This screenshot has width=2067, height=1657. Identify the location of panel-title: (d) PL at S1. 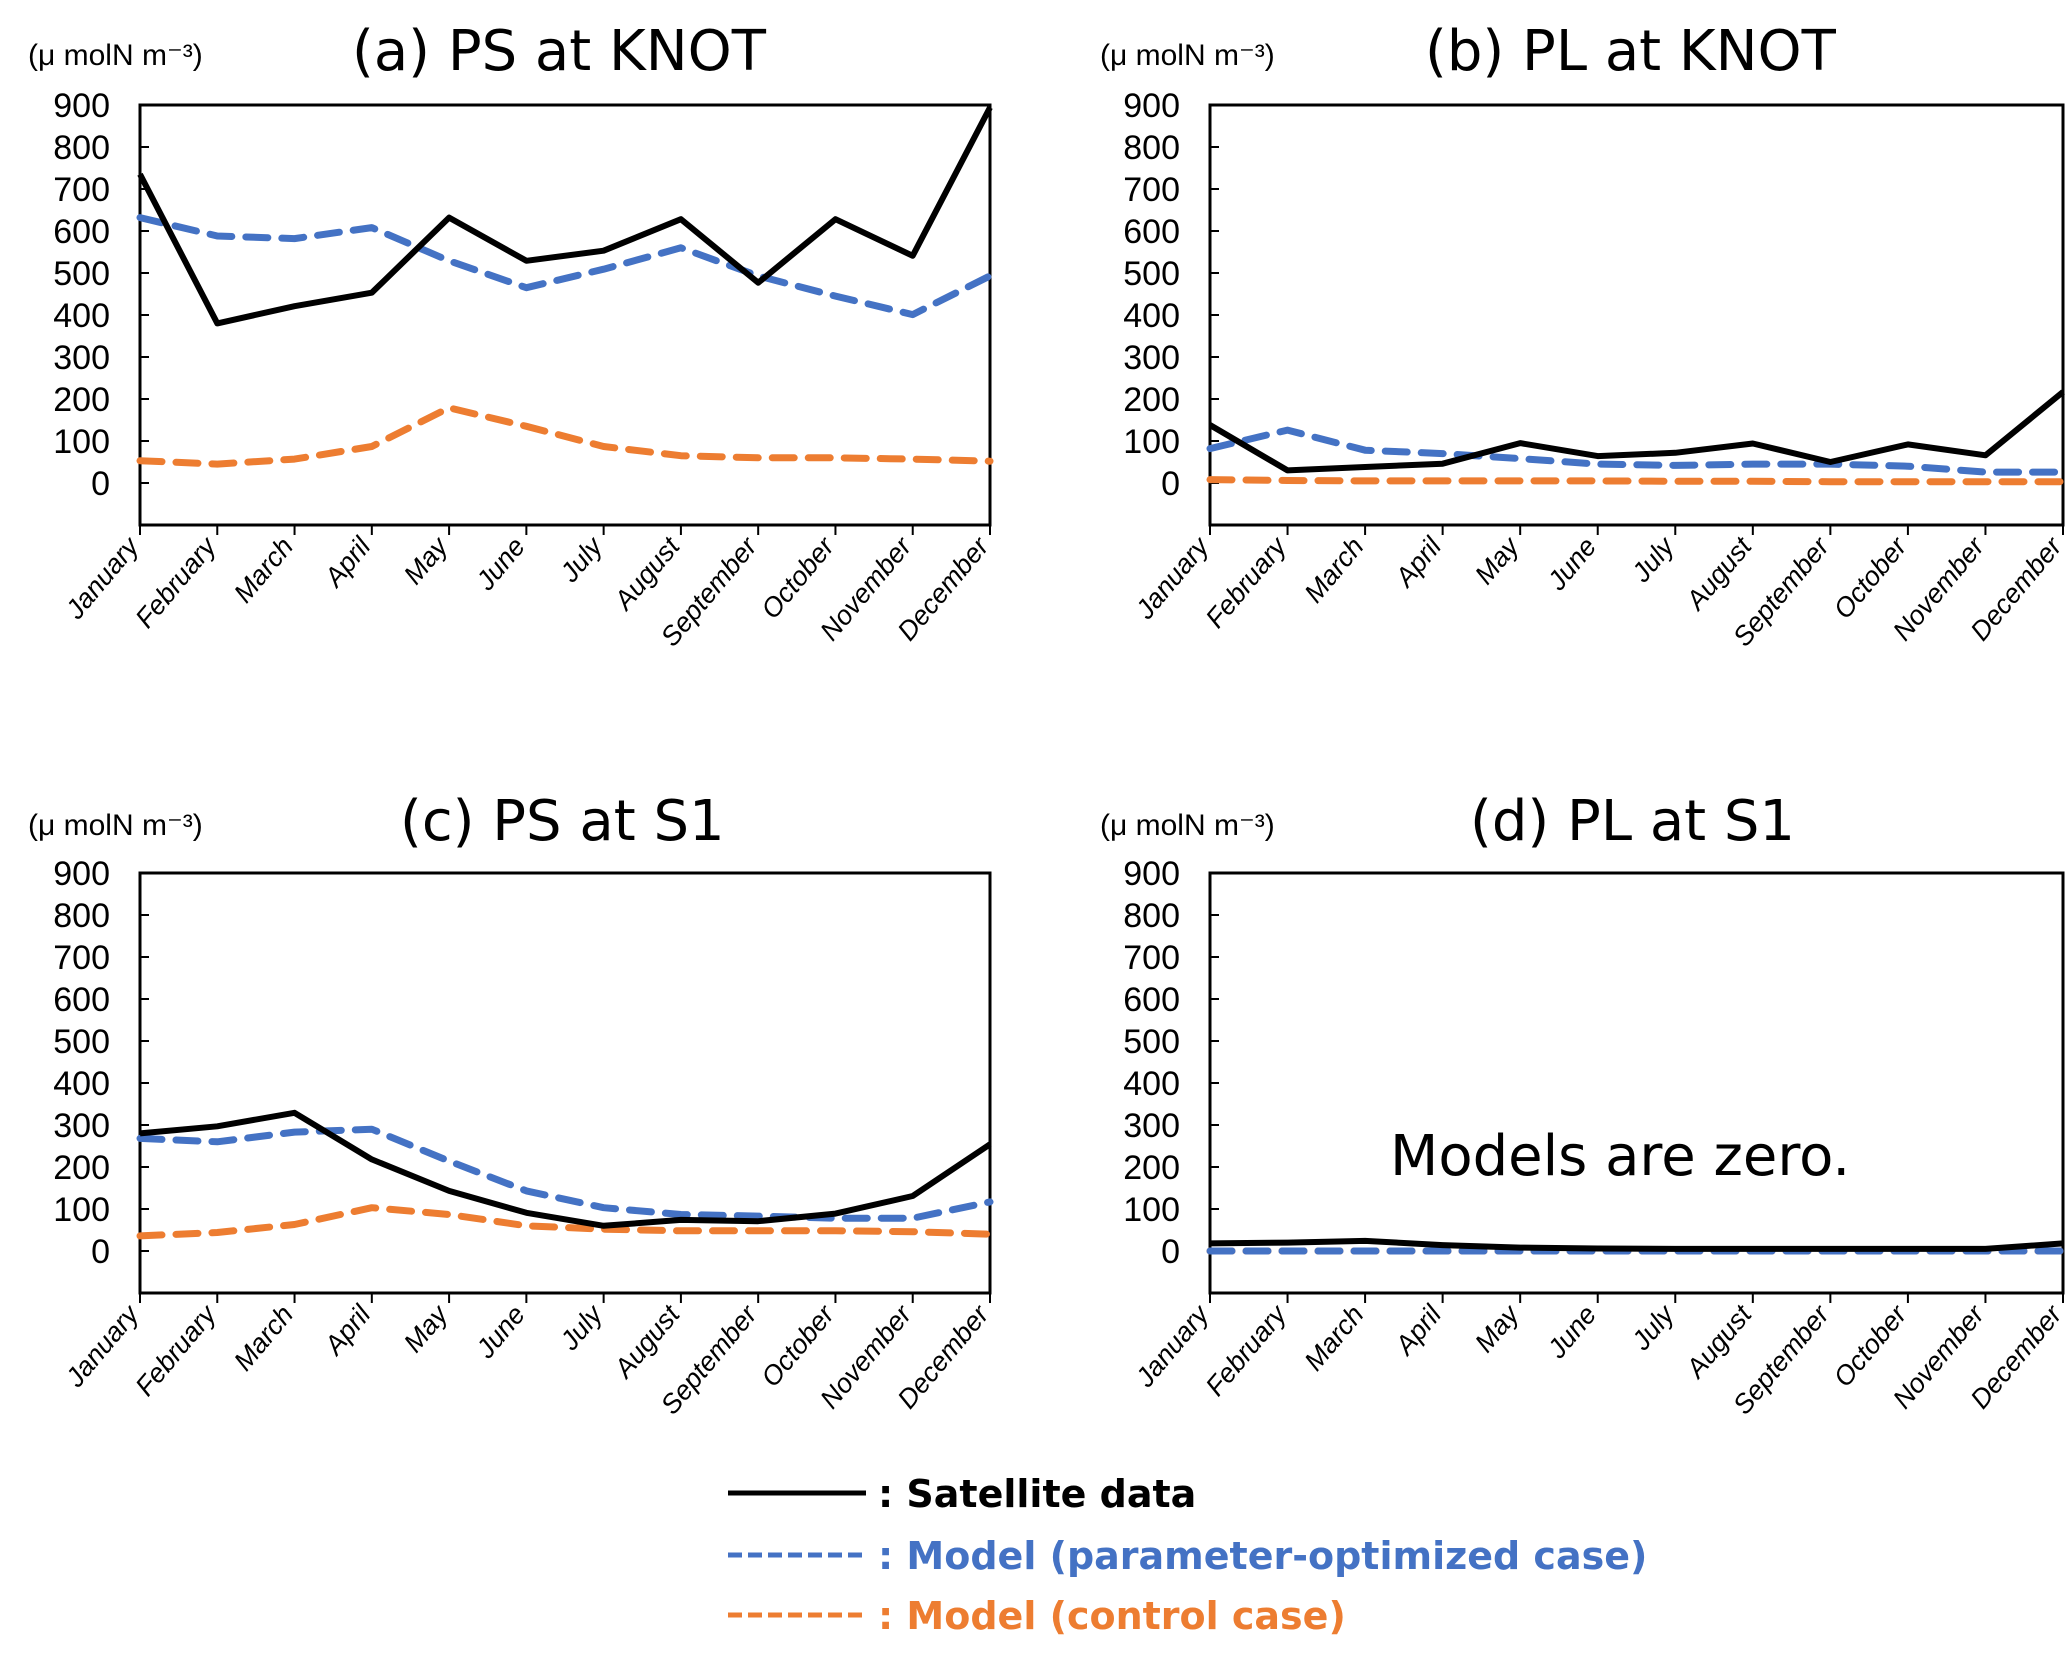
(1632, 821).